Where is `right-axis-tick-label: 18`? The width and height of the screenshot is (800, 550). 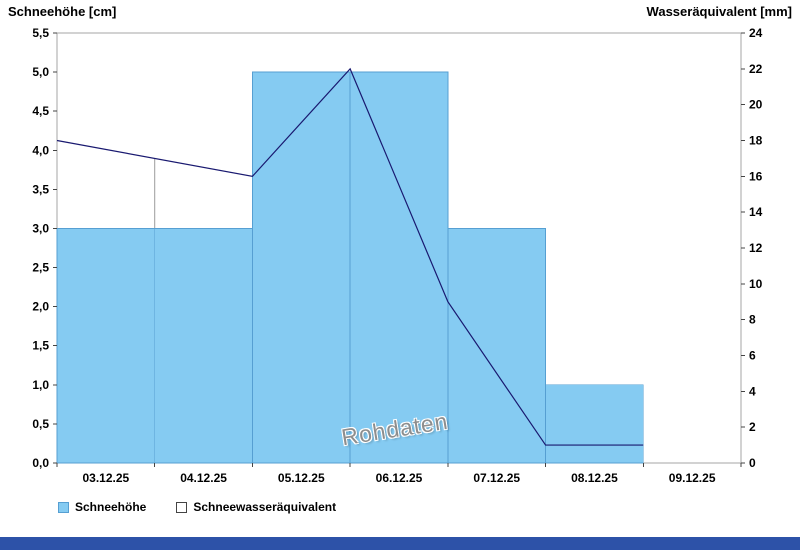
right-axis-tick-label: 18 is located at coordinates (756, 141).